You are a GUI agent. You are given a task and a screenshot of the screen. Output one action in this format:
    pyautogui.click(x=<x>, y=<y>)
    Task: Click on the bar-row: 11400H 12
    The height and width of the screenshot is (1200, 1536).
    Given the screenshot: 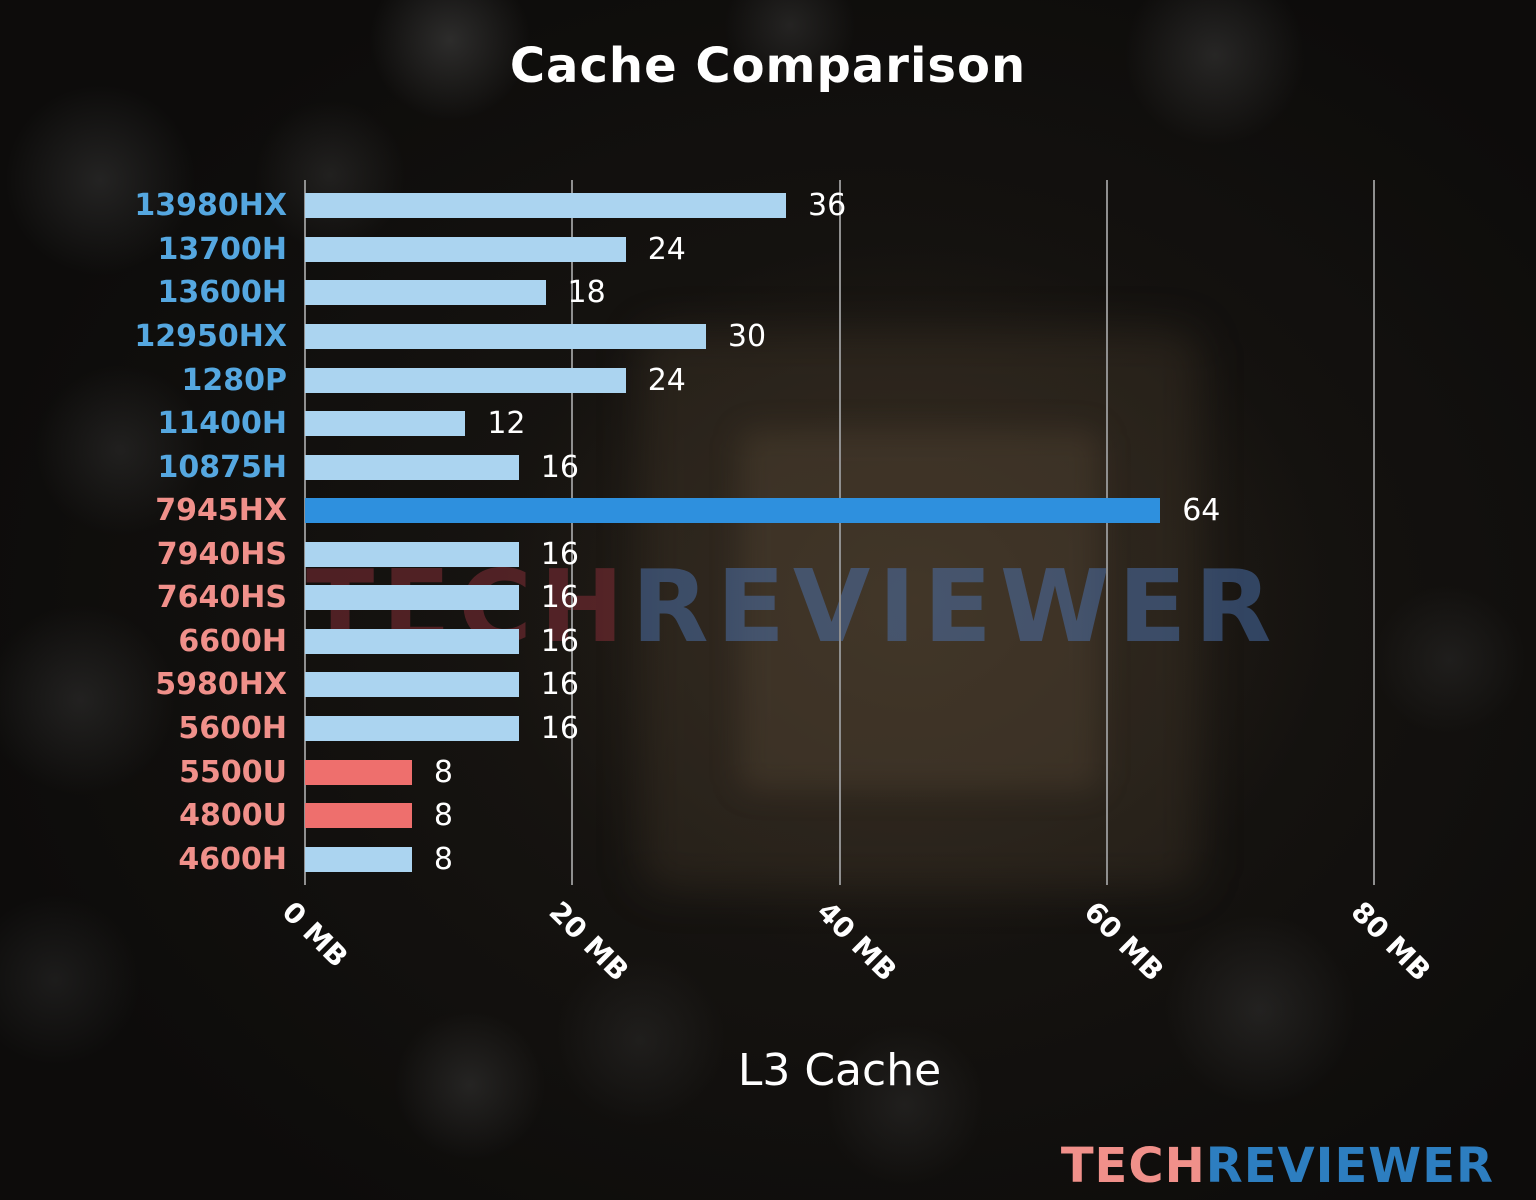 What is the action you would take?
    pyautogui.click(x=766, y=424)
    